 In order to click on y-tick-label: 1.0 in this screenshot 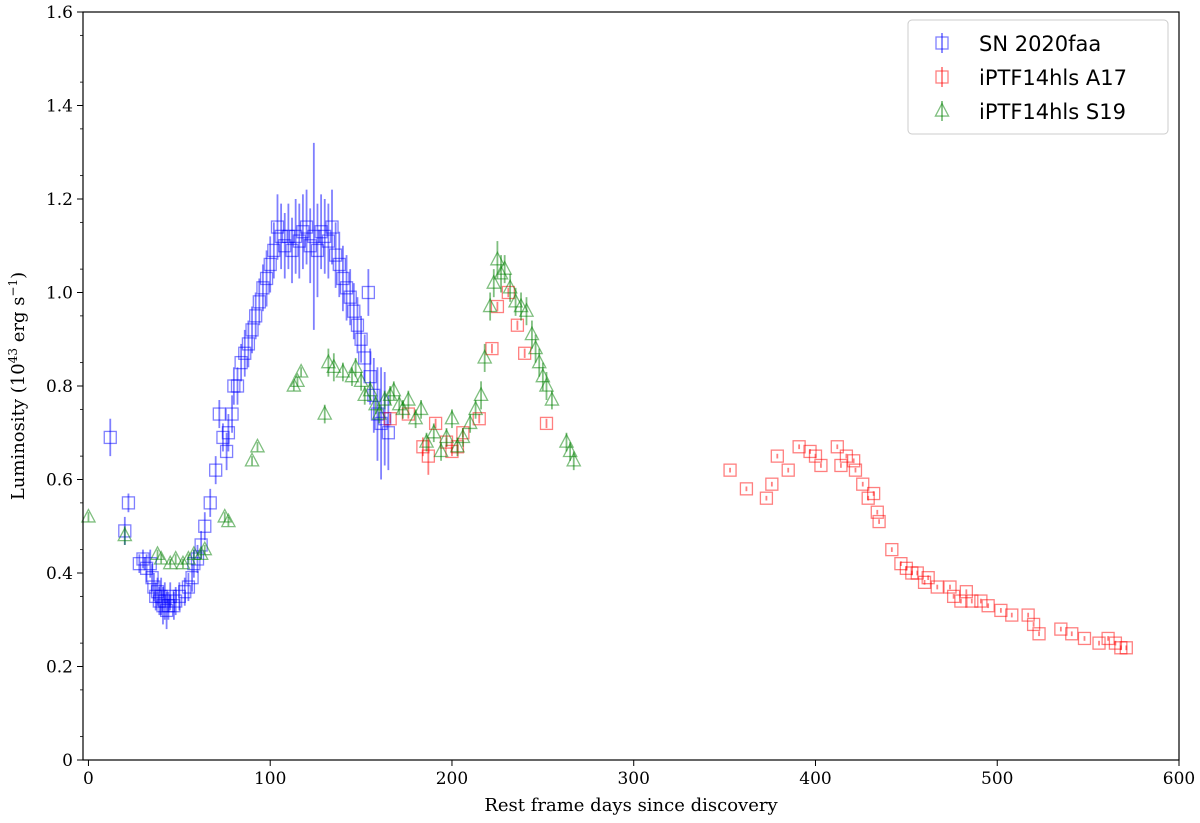, I will do `click(59, 294)`.